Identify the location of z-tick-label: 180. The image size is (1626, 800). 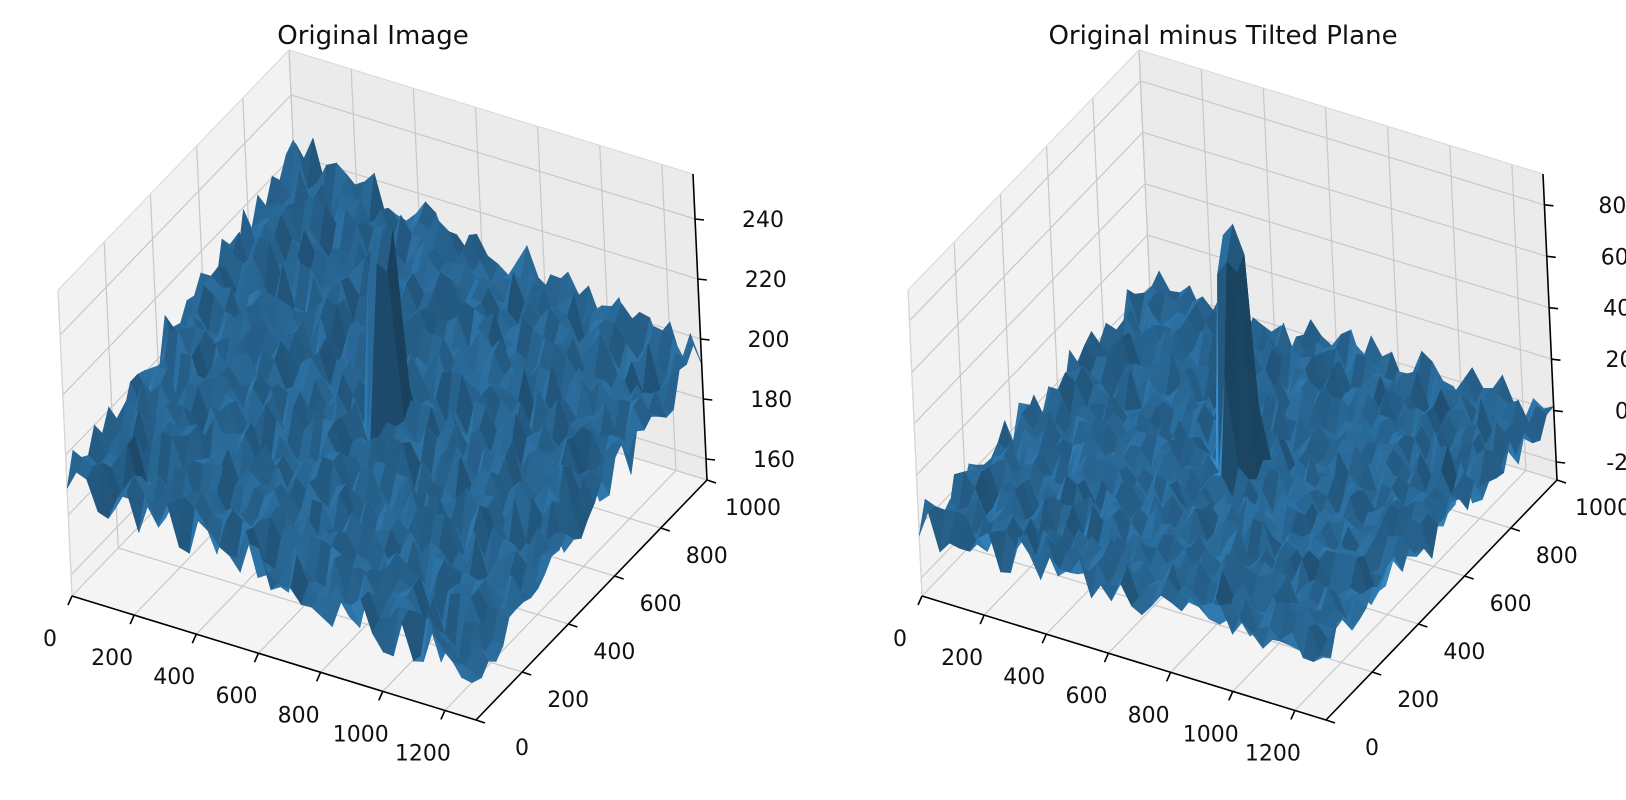
(771, 400).